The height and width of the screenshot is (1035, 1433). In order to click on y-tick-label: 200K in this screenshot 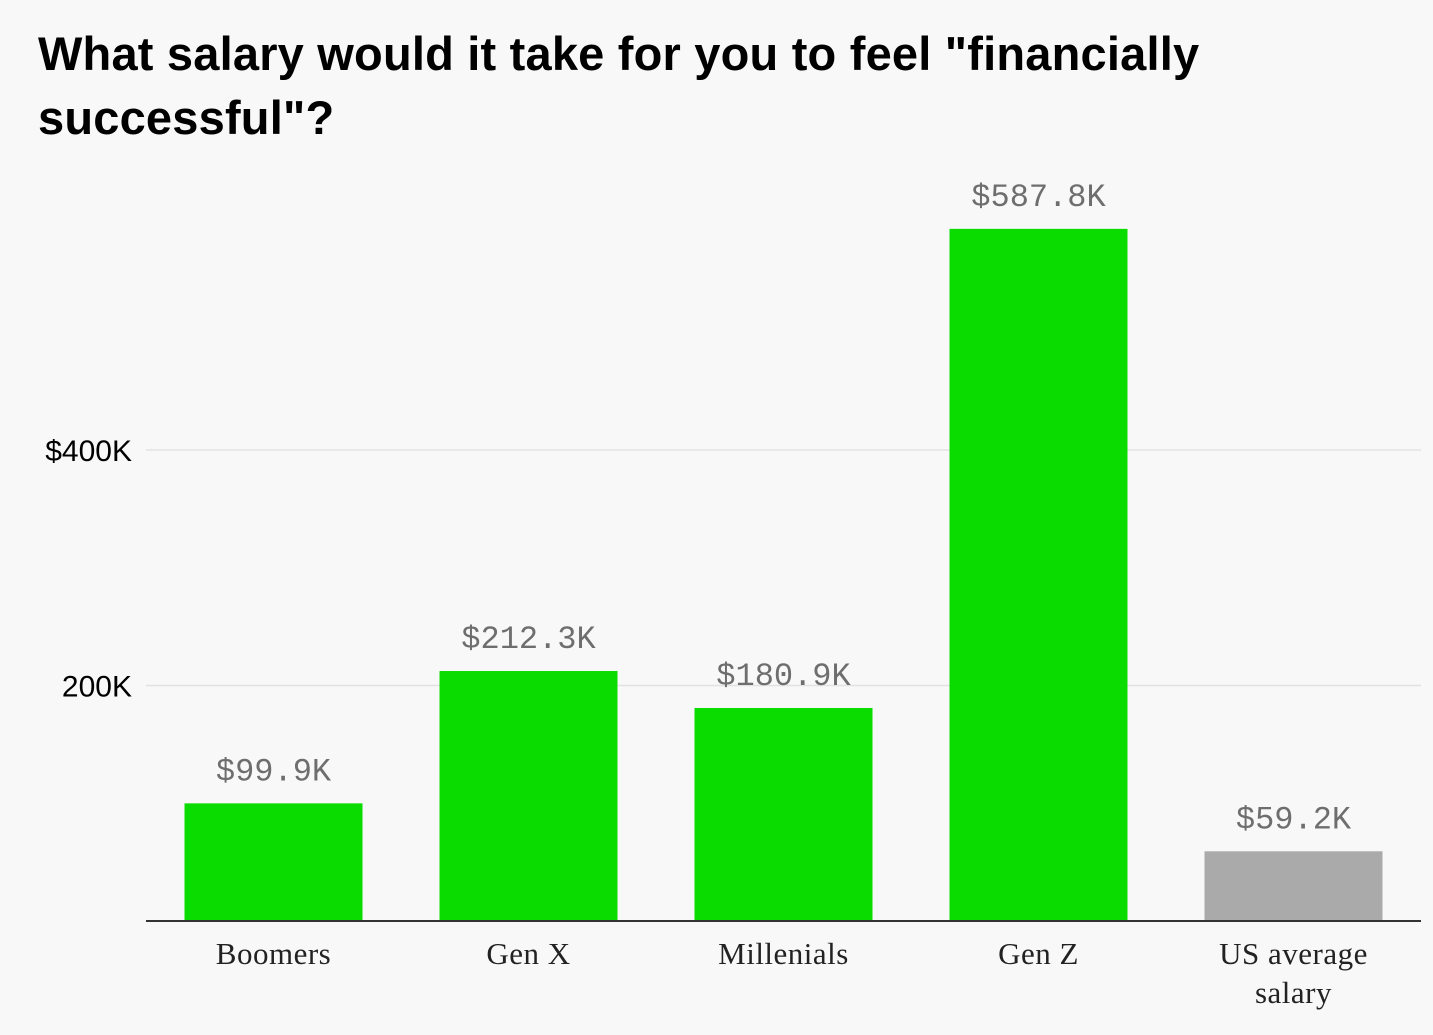, I will do `click(97, 687)`.